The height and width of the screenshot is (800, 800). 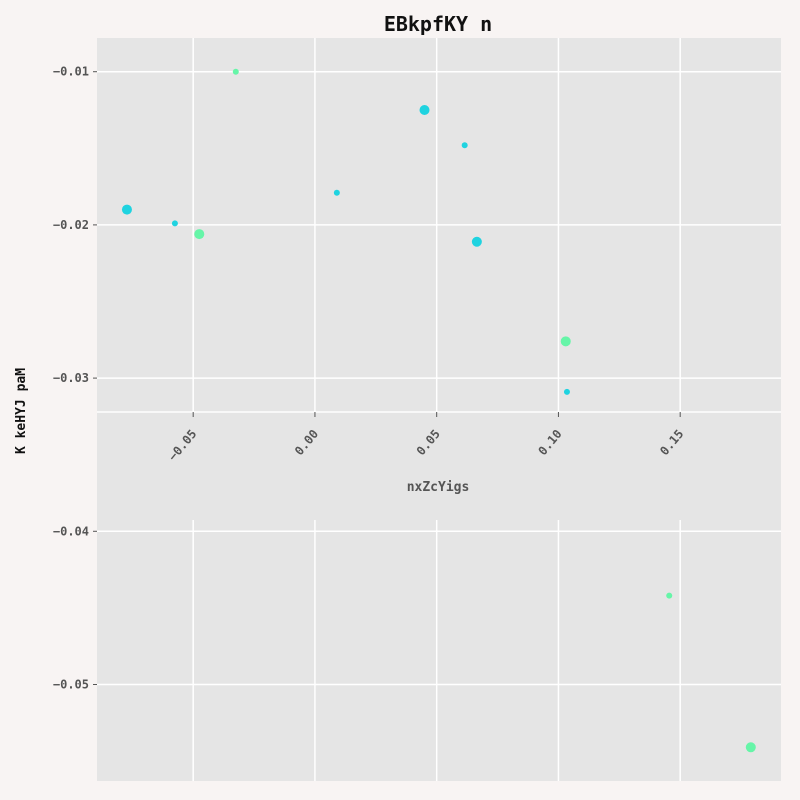 I want to click on y-tick-label: −0.01, so click(x=71, y=72).